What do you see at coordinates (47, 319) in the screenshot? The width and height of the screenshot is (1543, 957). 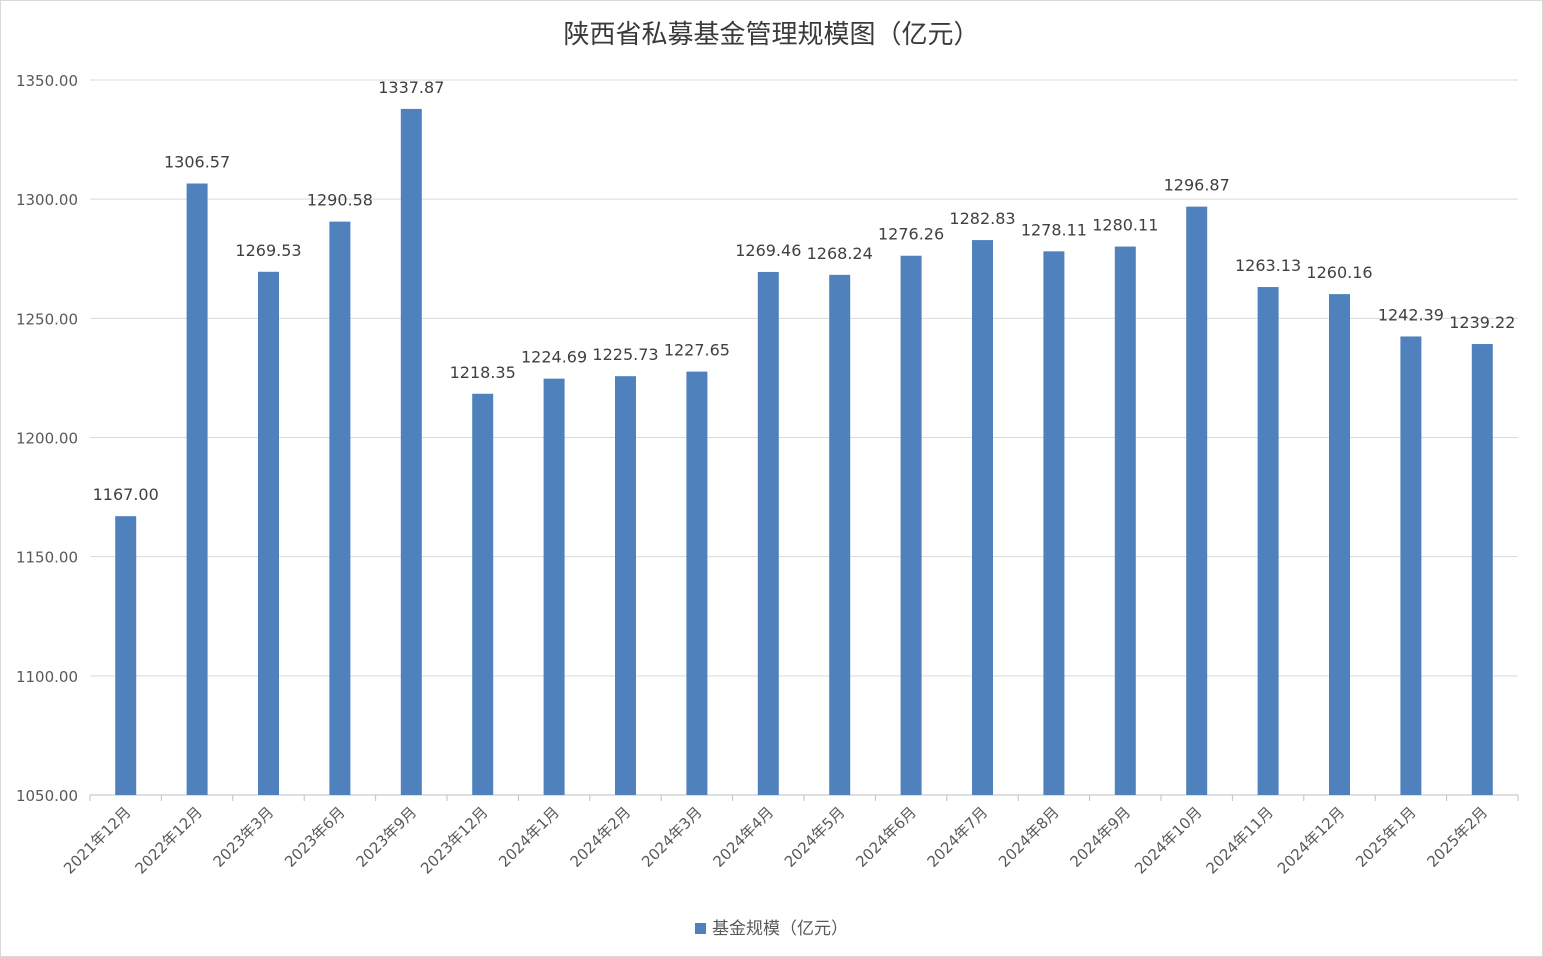 I see `y-tick-label: 1250.00` at bounding box center [47, 319].